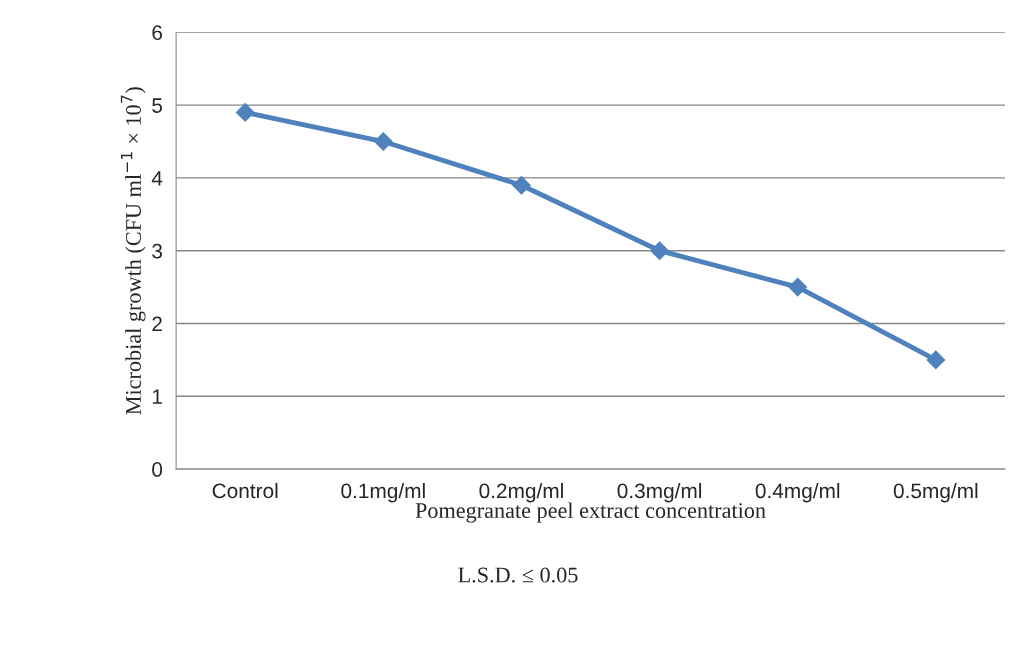 Image resolution: width=1036 pixels, height=647 pixels. Describe the element at coordinates (521, 492) in the screenshot. I see `x-tick-label: 0.2mg/ml` at that location.